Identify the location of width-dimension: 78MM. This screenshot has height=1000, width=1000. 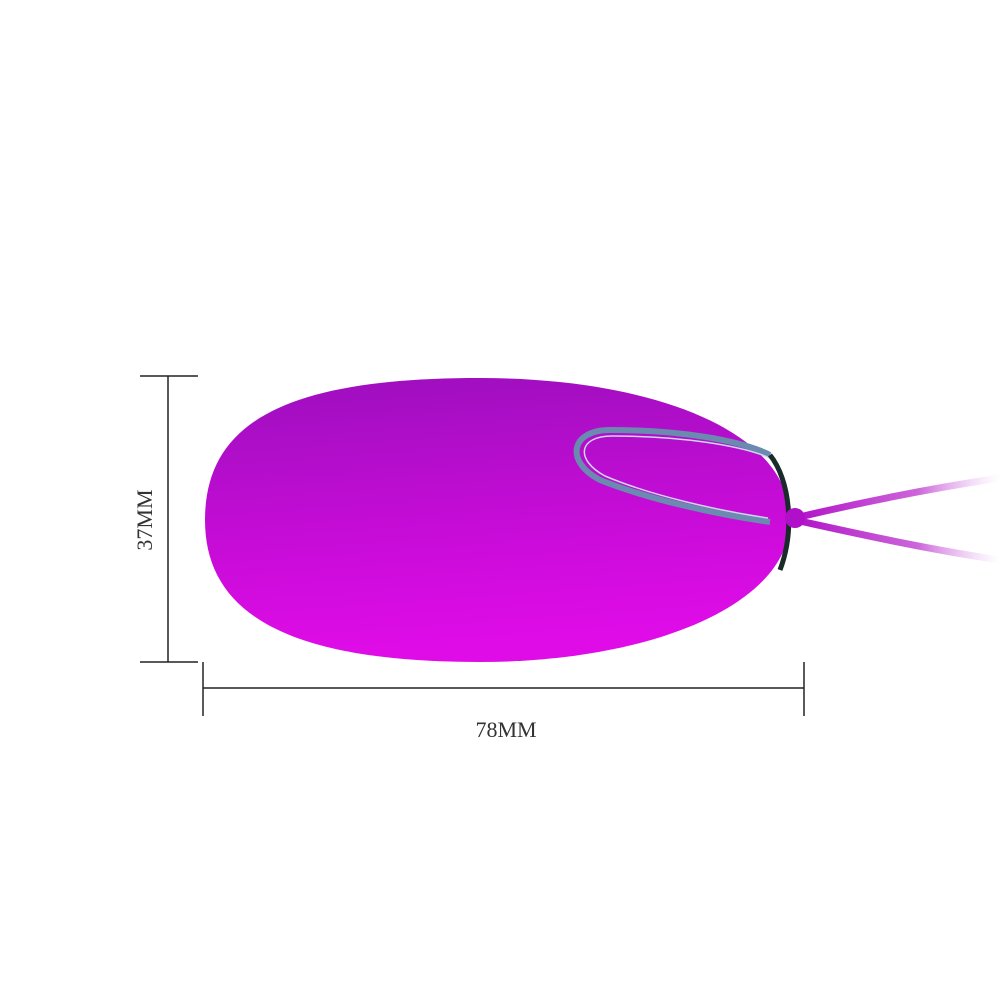
(503, 702).